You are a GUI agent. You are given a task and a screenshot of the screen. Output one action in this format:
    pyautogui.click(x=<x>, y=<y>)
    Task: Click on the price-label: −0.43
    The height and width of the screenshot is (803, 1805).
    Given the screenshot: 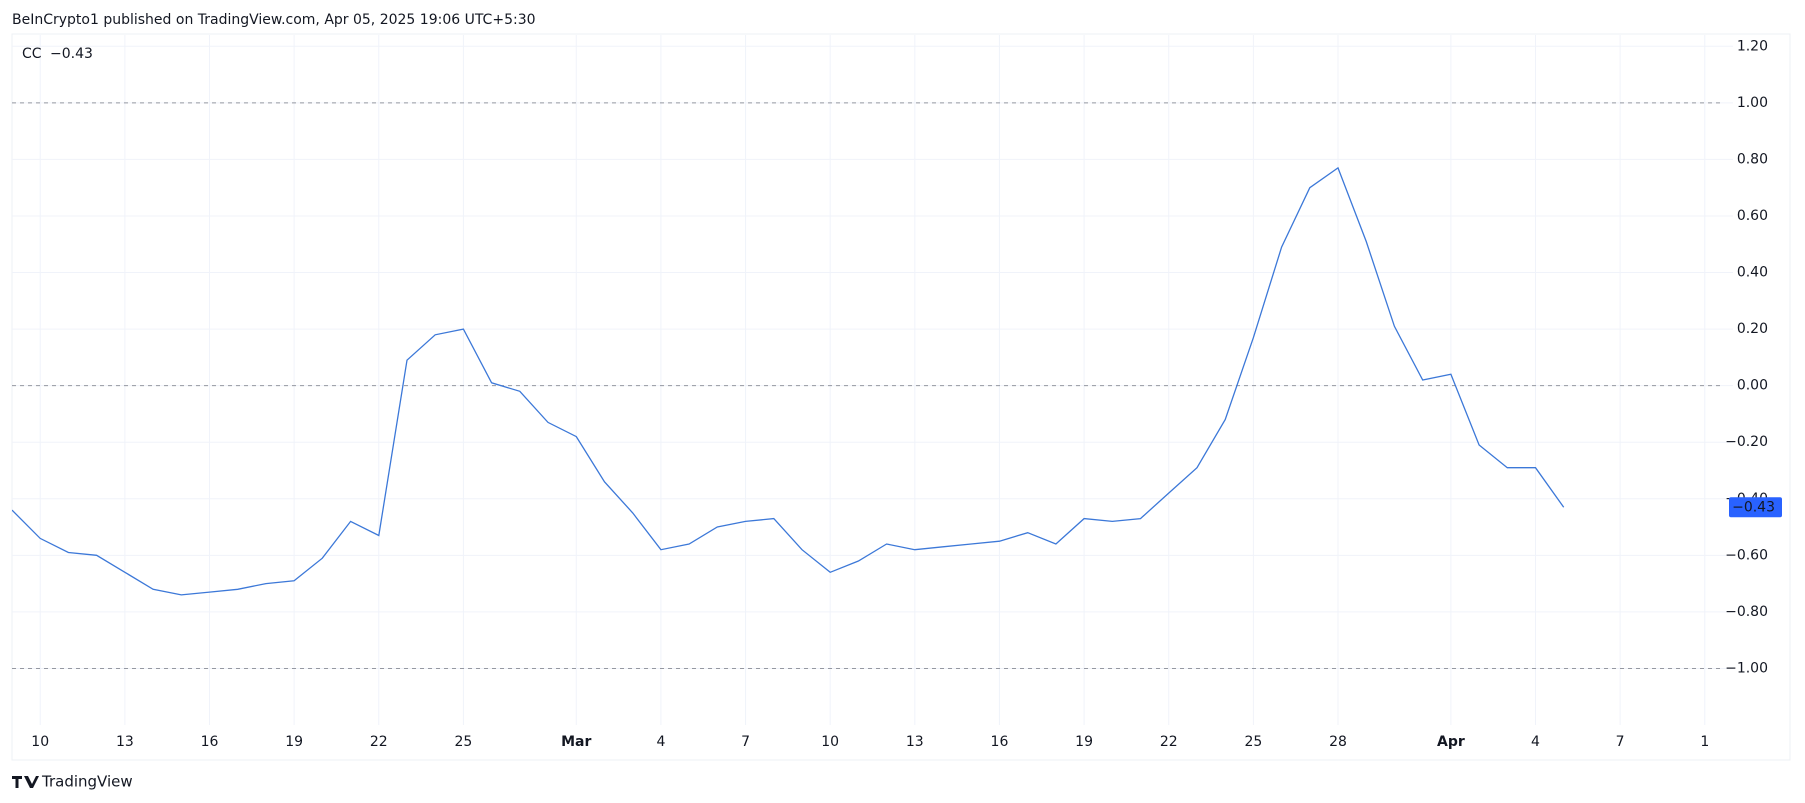 What is the action you would take?
    pyautogui.click(x=1753, y=507)
    